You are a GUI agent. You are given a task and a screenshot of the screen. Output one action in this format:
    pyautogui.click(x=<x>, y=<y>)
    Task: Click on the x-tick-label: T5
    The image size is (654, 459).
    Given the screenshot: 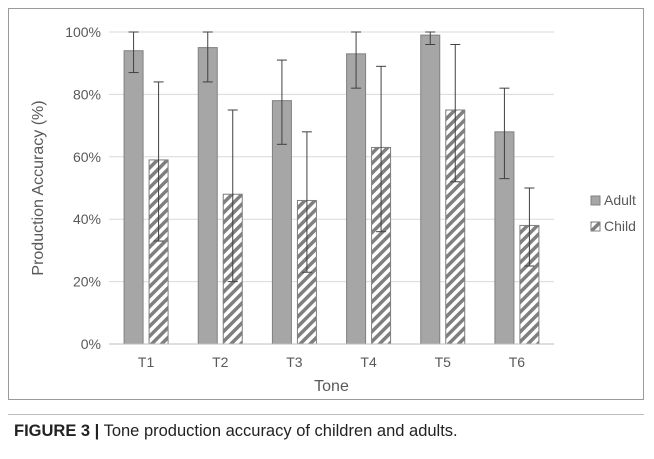 What is the action you would take?
    pyautogui.click(x=443, y=362)
    